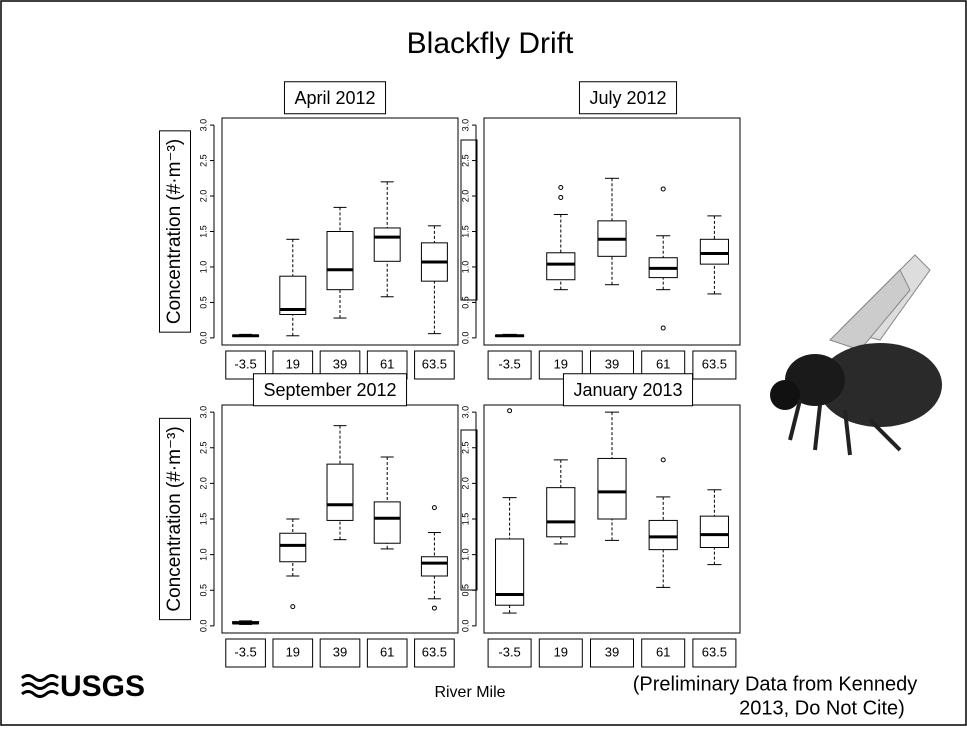  What do you see at coordinates (775, 684) in the screenshot?
I see `note: (Preliminary Data from Kennedy` at bounding box center [775, 684].